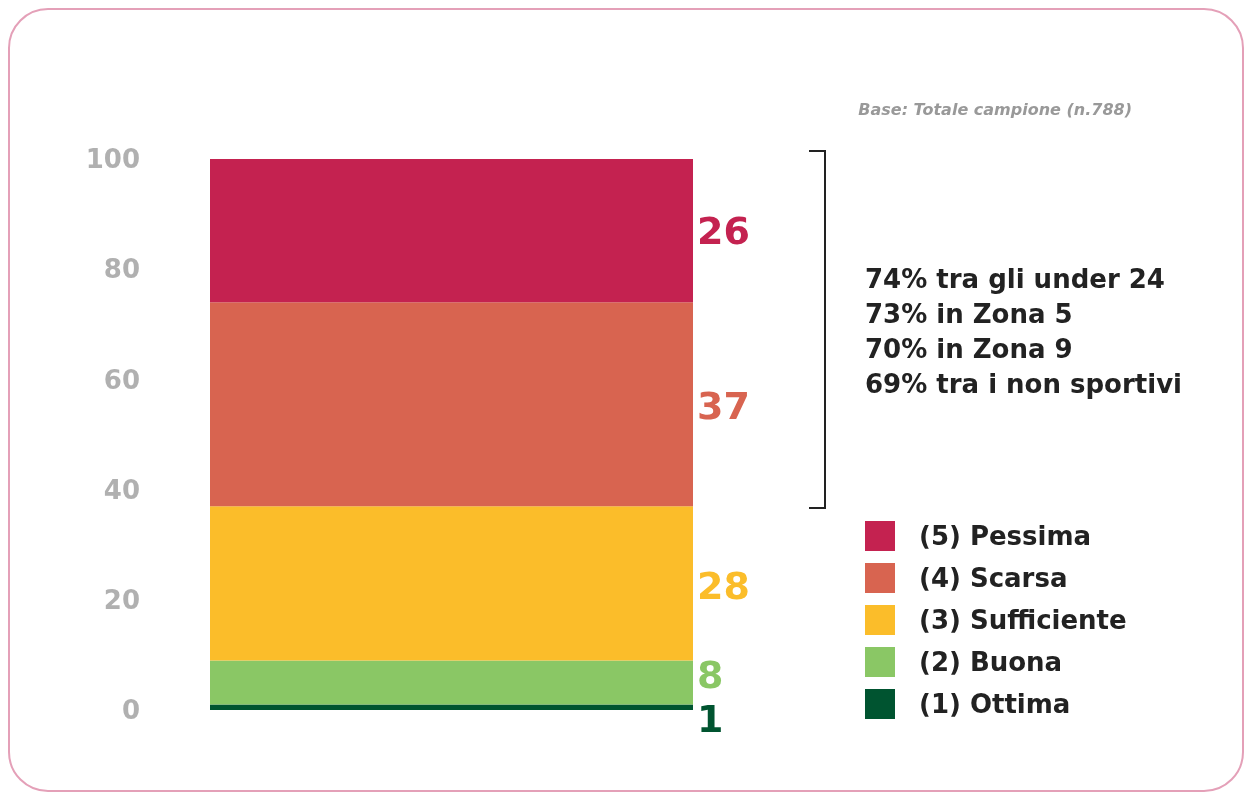 This screenshot has width=1252, height=800. Describe the element at coordinates (130, 710) in the screenshot. I see `y-tick-label: 0` at that location.